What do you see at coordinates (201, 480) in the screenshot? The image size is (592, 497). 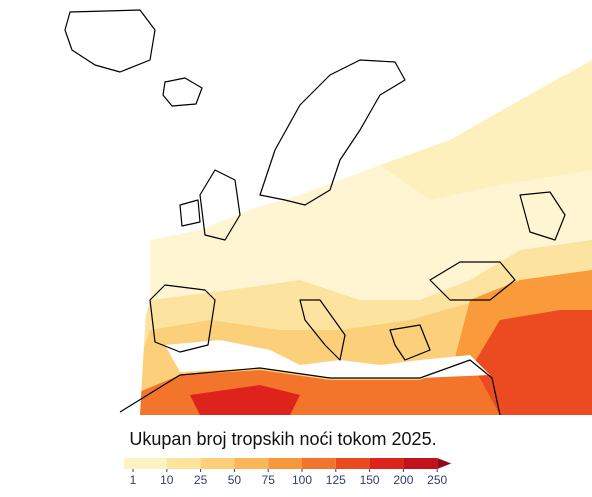 I see `colorbar-tick-label: 25` at bounding box center [201, 480].